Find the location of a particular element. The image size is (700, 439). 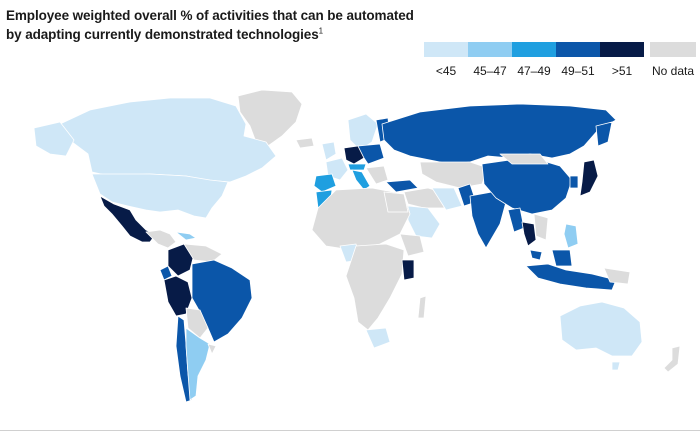

legend-swatch-gt51 is located at coordinates (622, 49).